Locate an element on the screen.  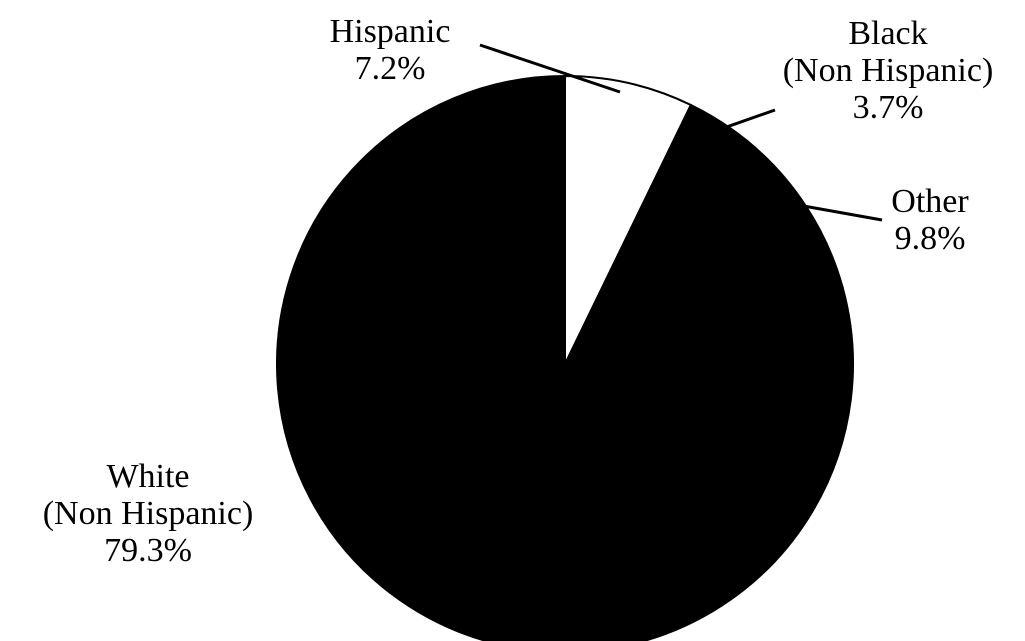
leader-line-hispanic is located at coordinates (550, 68).